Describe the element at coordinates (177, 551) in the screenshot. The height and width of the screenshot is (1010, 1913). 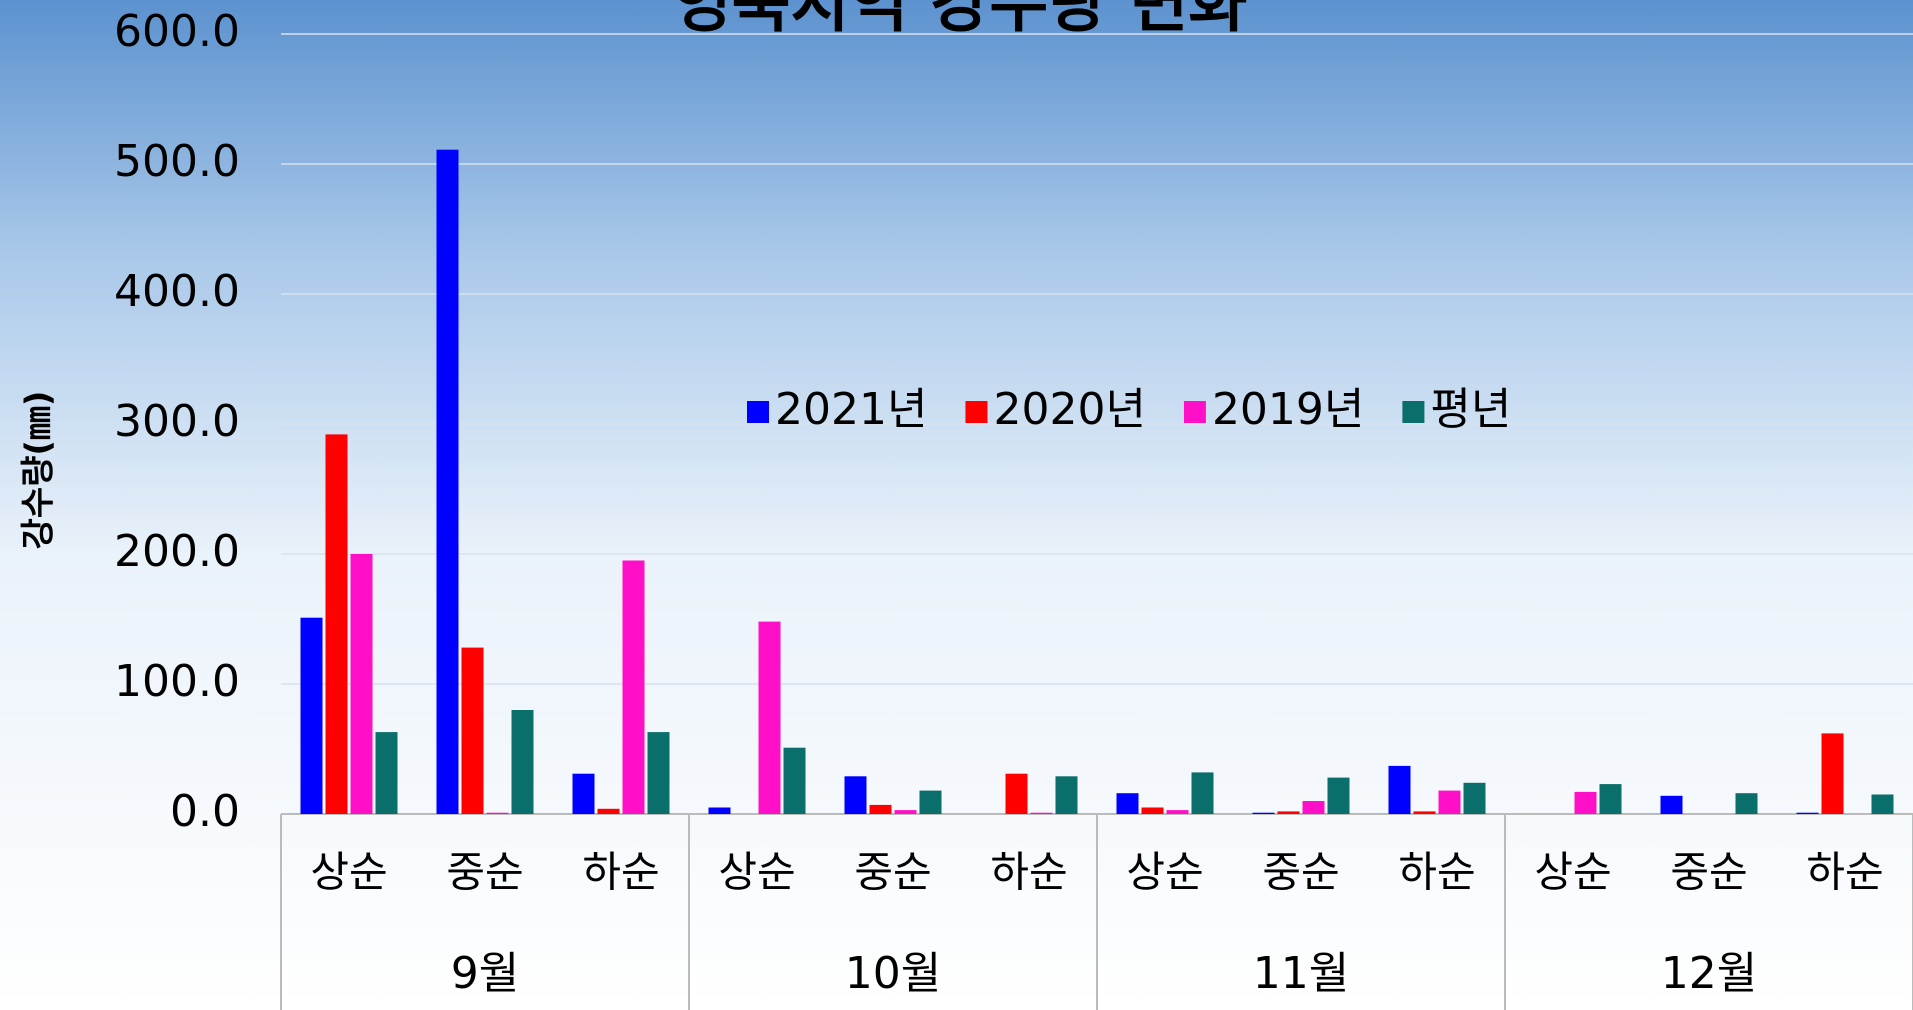
I see `y-tick-label: 200.0` at that location.